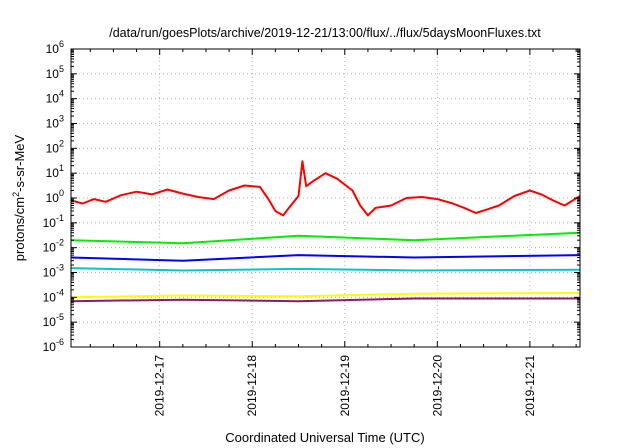  I want to click on y-axis-title: protons/cm2-s-sr-MeV, so click(19, 197).